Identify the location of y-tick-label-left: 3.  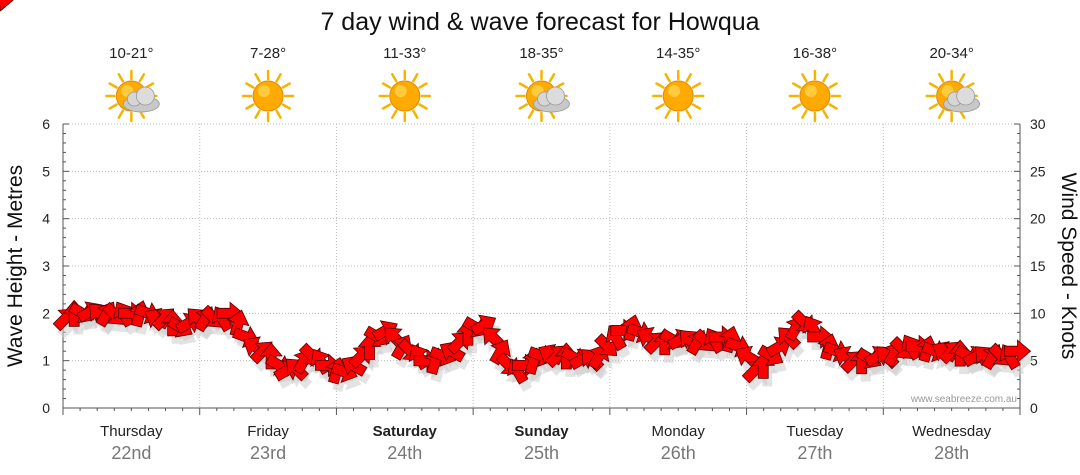
(46, 266).